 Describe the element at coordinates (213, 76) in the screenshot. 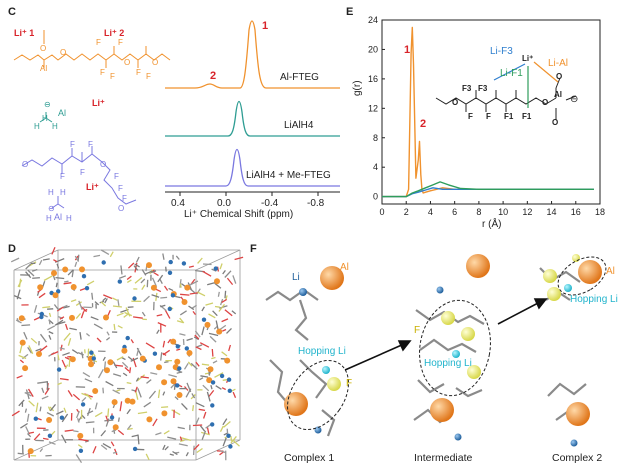

I see `peak-label-2: 2` at that location.